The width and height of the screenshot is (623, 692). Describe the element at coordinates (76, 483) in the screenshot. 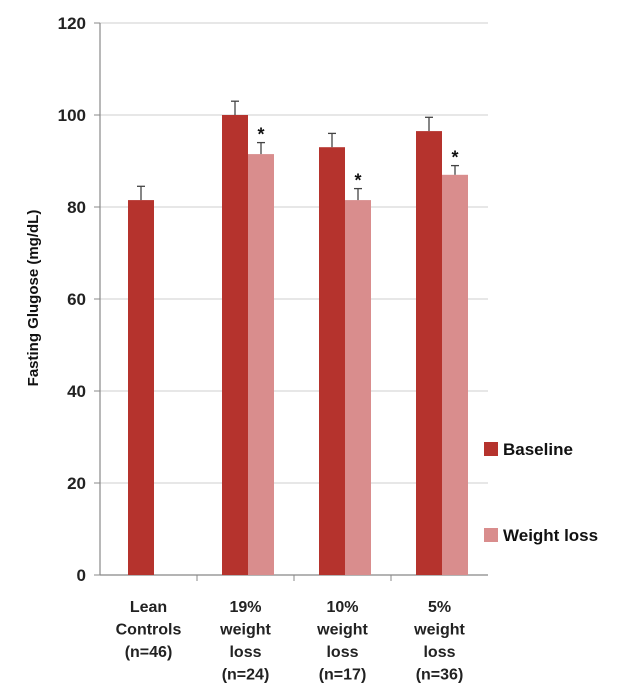

I see `y-tick-label: 20` at that location.